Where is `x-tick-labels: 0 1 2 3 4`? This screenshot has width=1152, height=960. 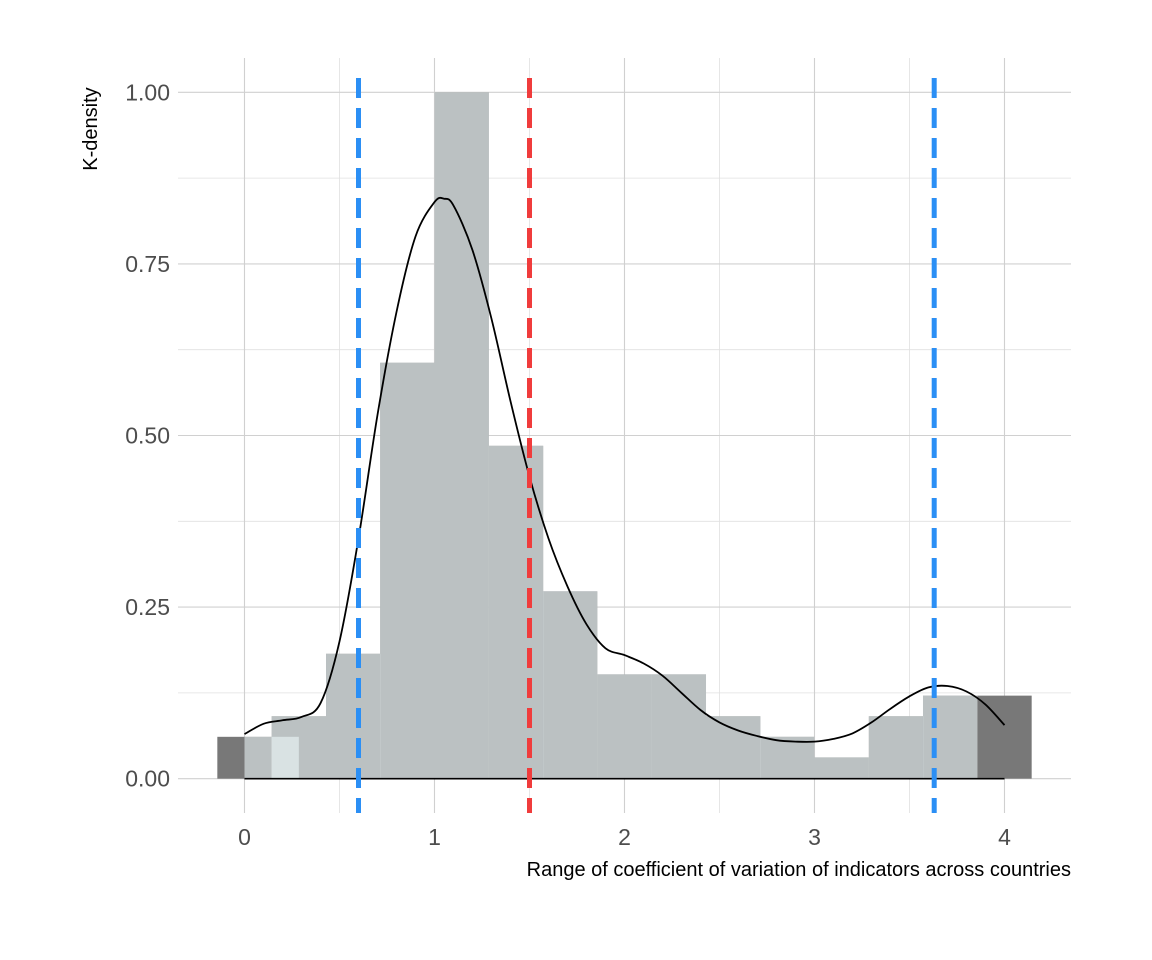 x-tick-labels: 0 1 2 3 4 is located at coordinates (624, 837).